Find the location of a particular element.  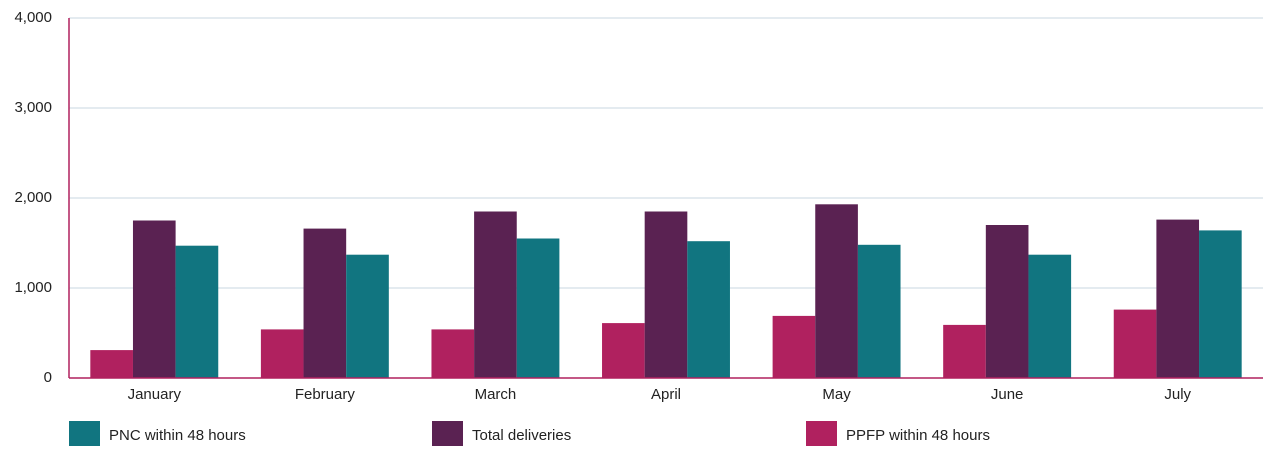

y-tick-label: 0 is located at coordinates (48, 377).